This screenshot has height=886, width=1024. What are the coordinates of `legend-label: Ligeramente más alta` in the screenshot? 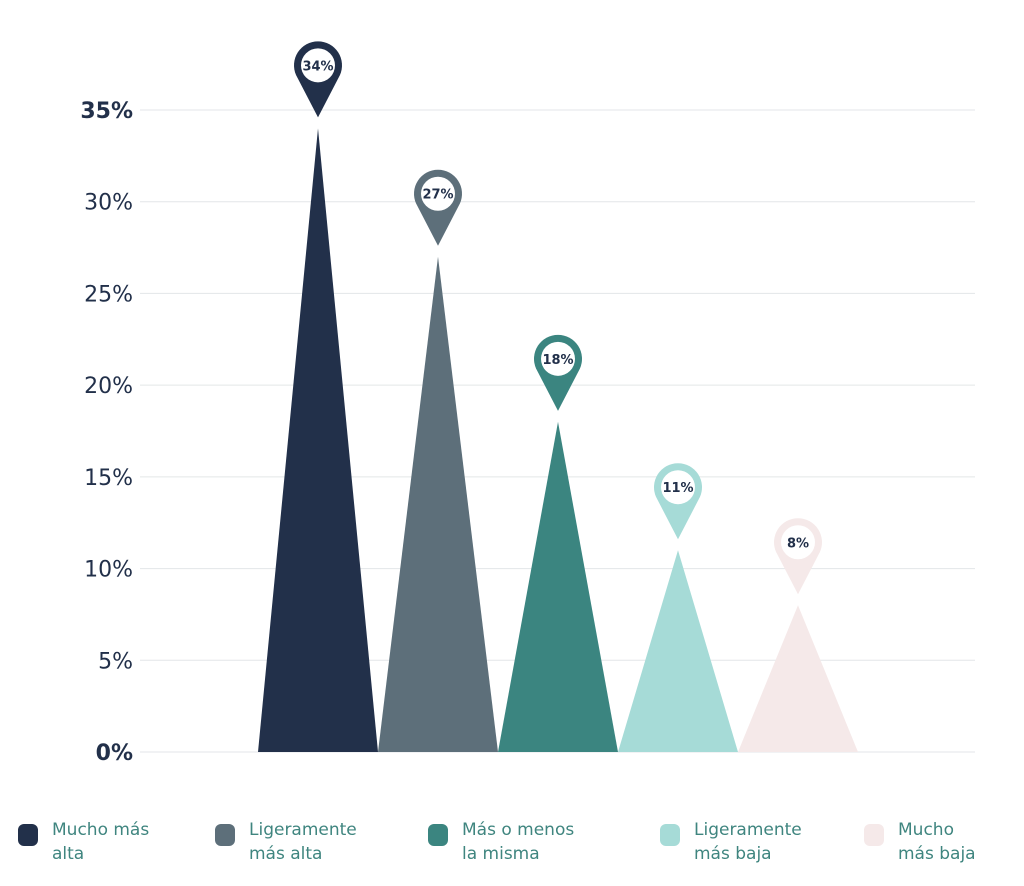 It's located at (303, 842).